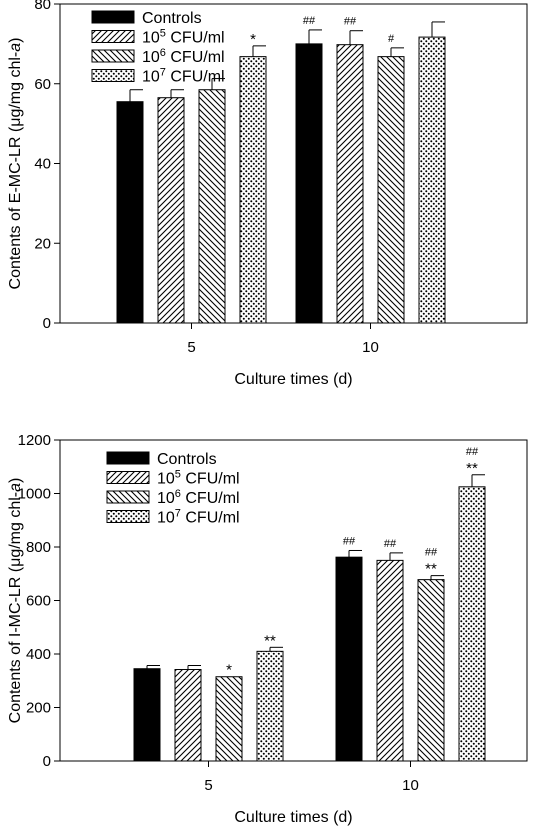  I want to click on y-tick-label: 80, so click(42, 6).